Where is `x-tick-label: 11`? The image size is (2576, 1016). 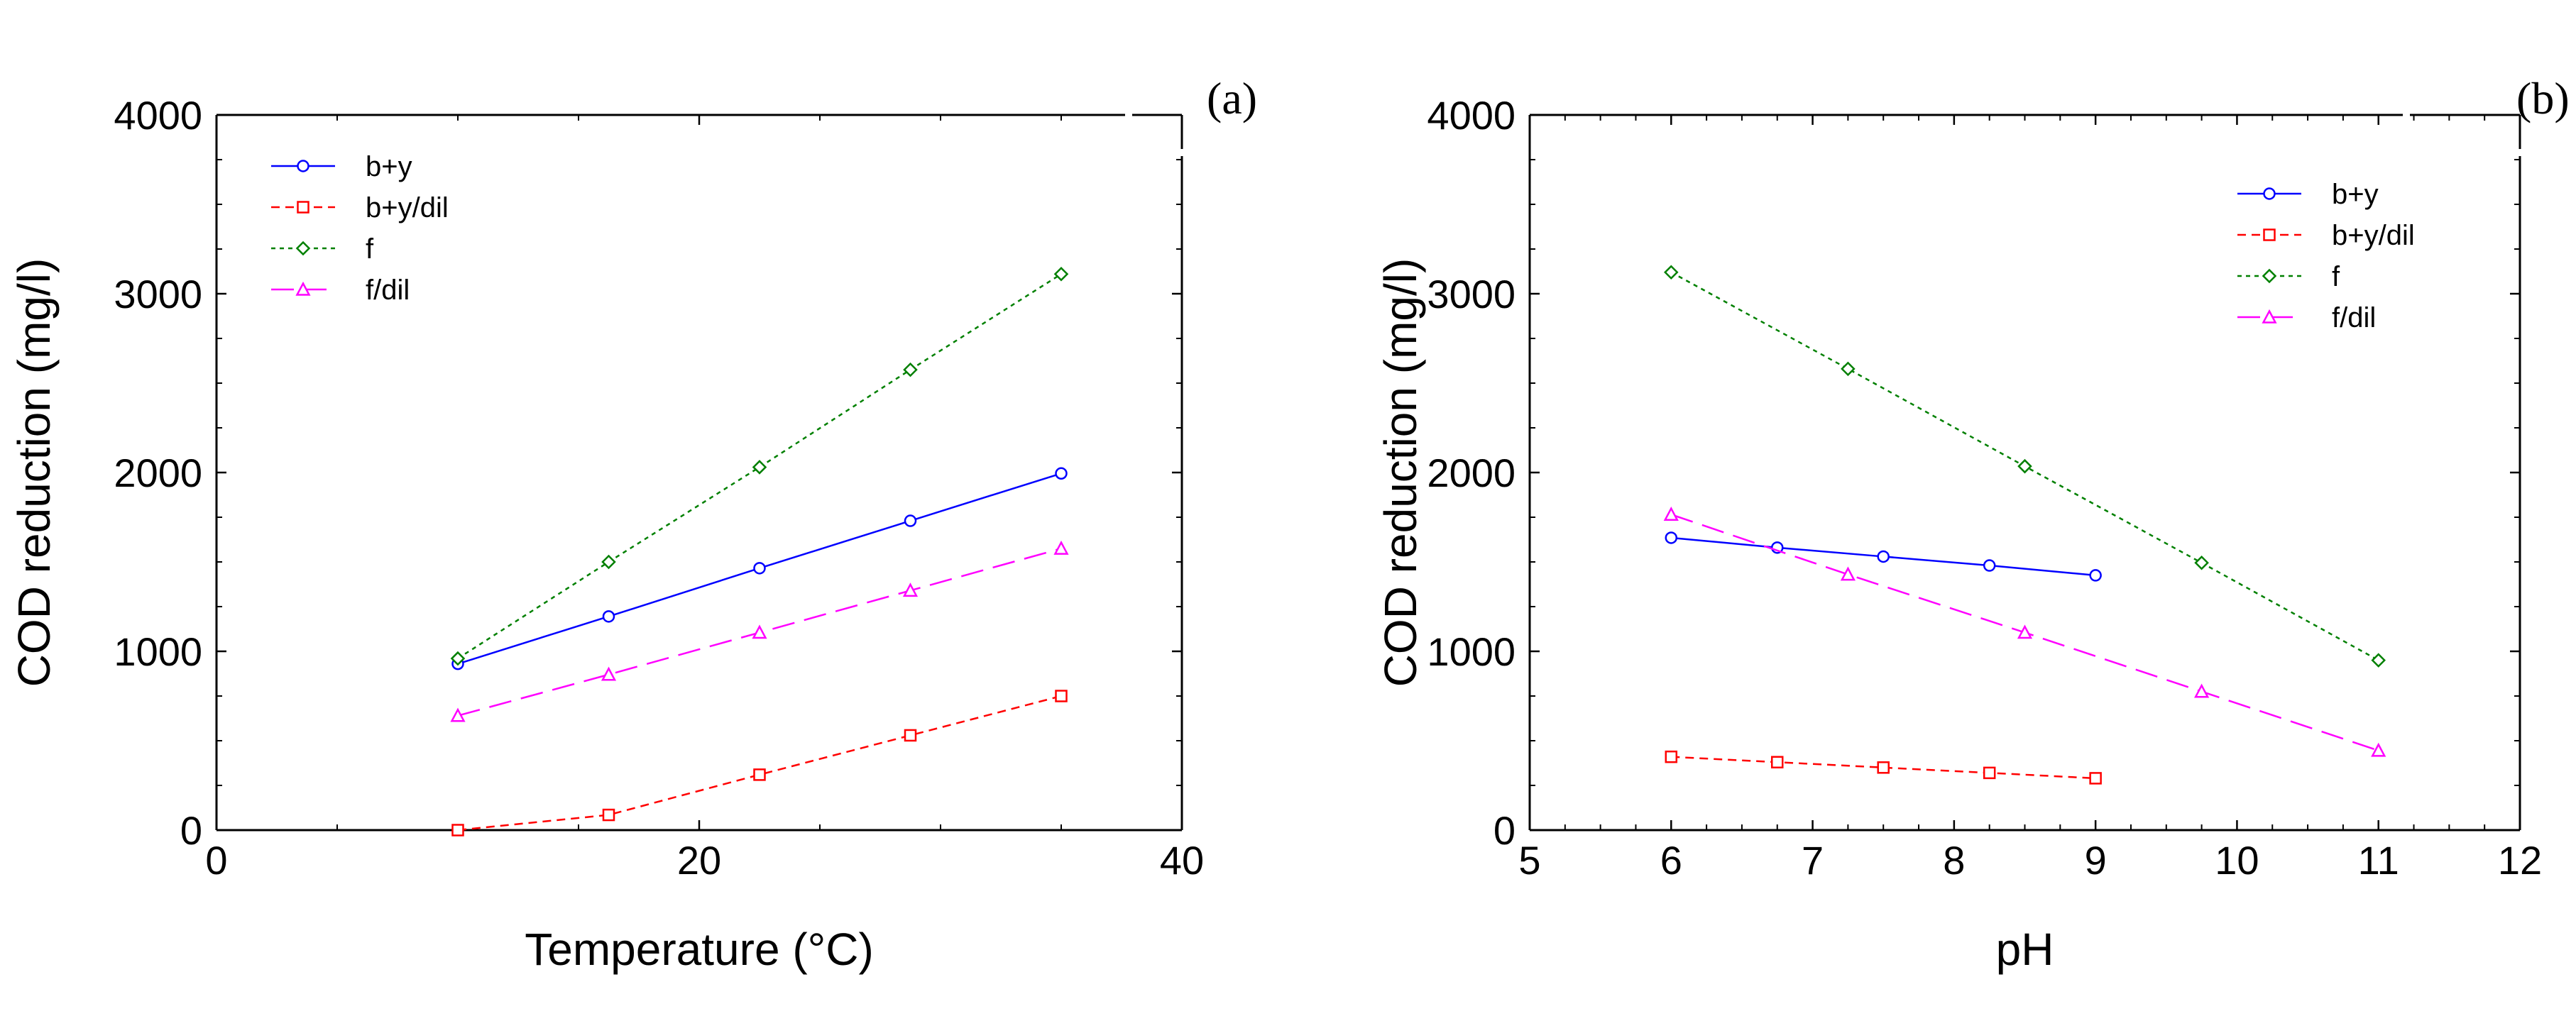 x-tick-label: 11 is located at coordinates (2378, 860).